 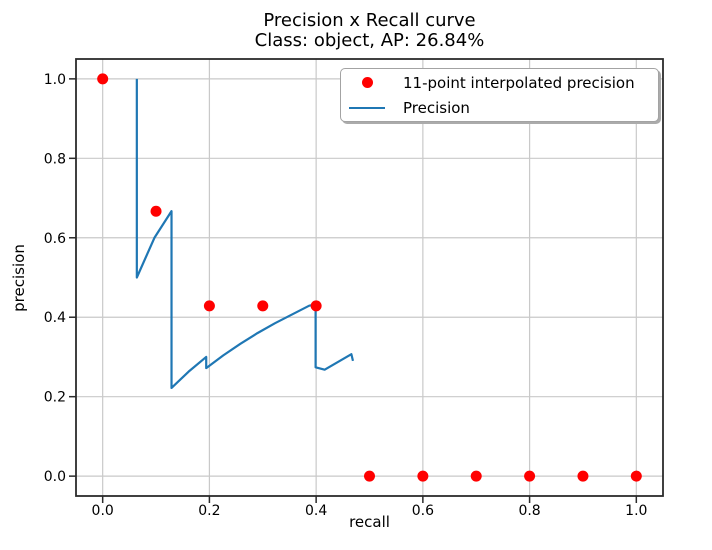 What do you see at coordinates (19, 278) in the screenshot?
I see `y-axis-label: precision` at bounding box center [19, 278].